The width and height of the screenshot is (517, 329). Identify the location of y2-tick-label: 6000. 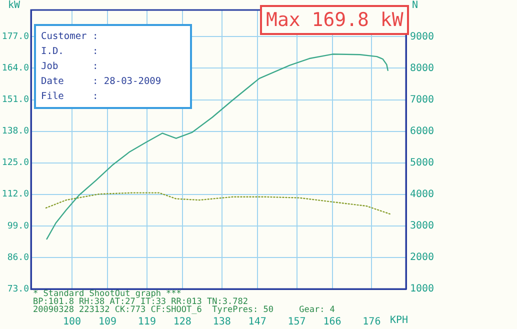
(422, 131).